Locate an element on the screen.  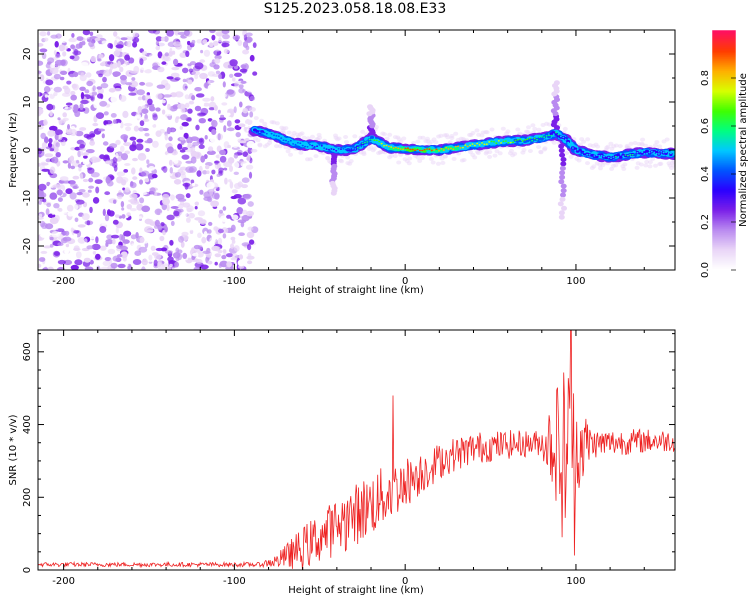
y-tick-label: 0 is located at coordinates (27, 570).